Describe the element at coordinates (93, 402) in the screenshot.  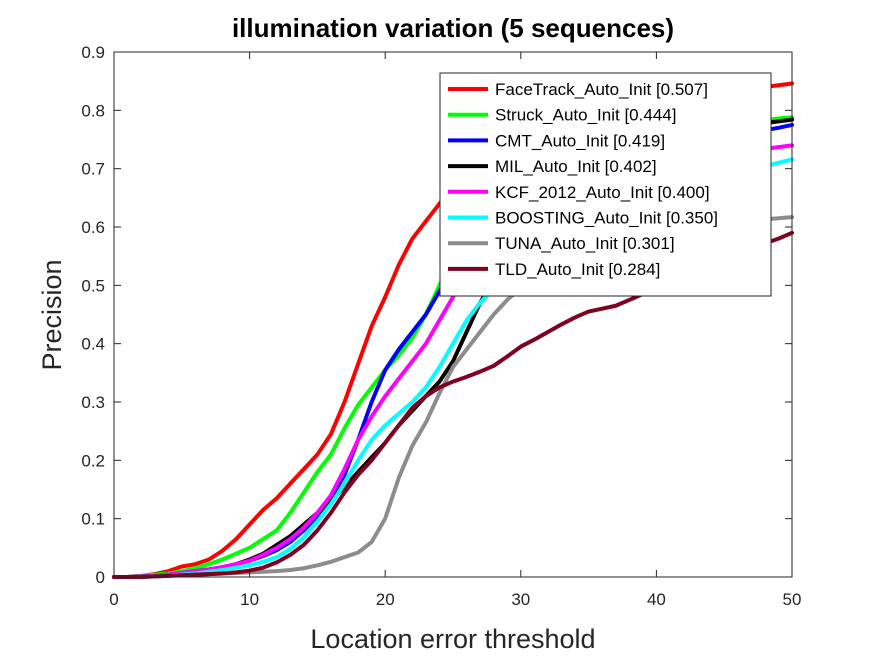
I see `y-tick-label: 0.3` at that location.